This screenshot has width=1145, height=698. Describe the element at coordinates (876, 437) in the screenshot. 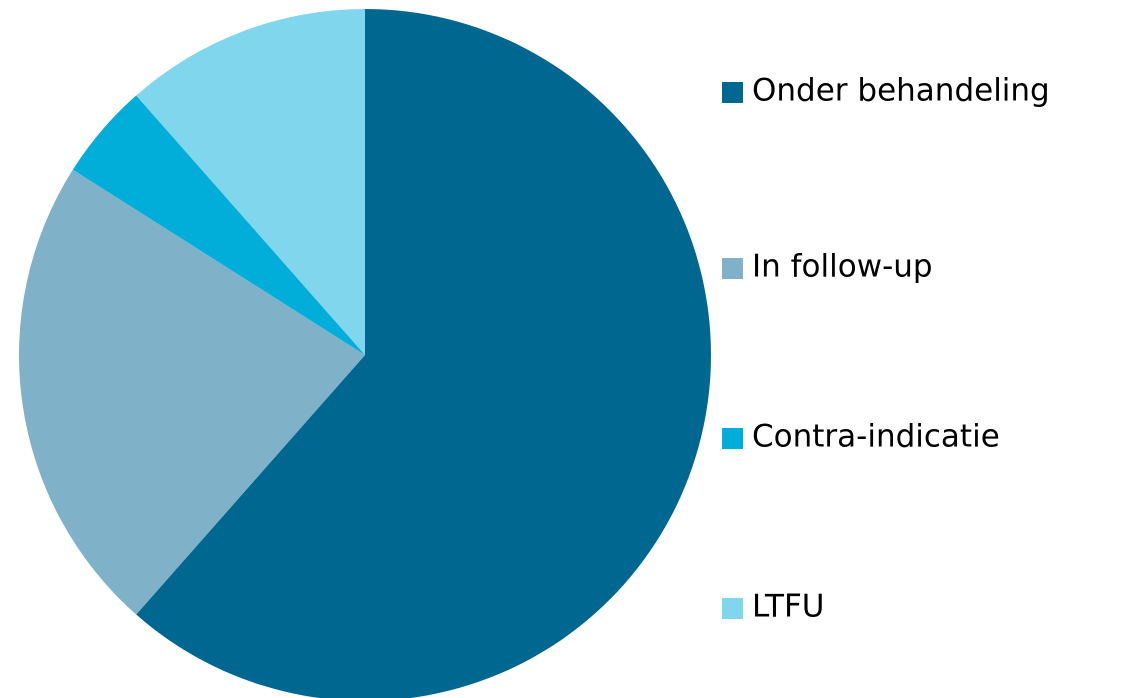

I see `legend-label: Contra-indicatie` at that location.